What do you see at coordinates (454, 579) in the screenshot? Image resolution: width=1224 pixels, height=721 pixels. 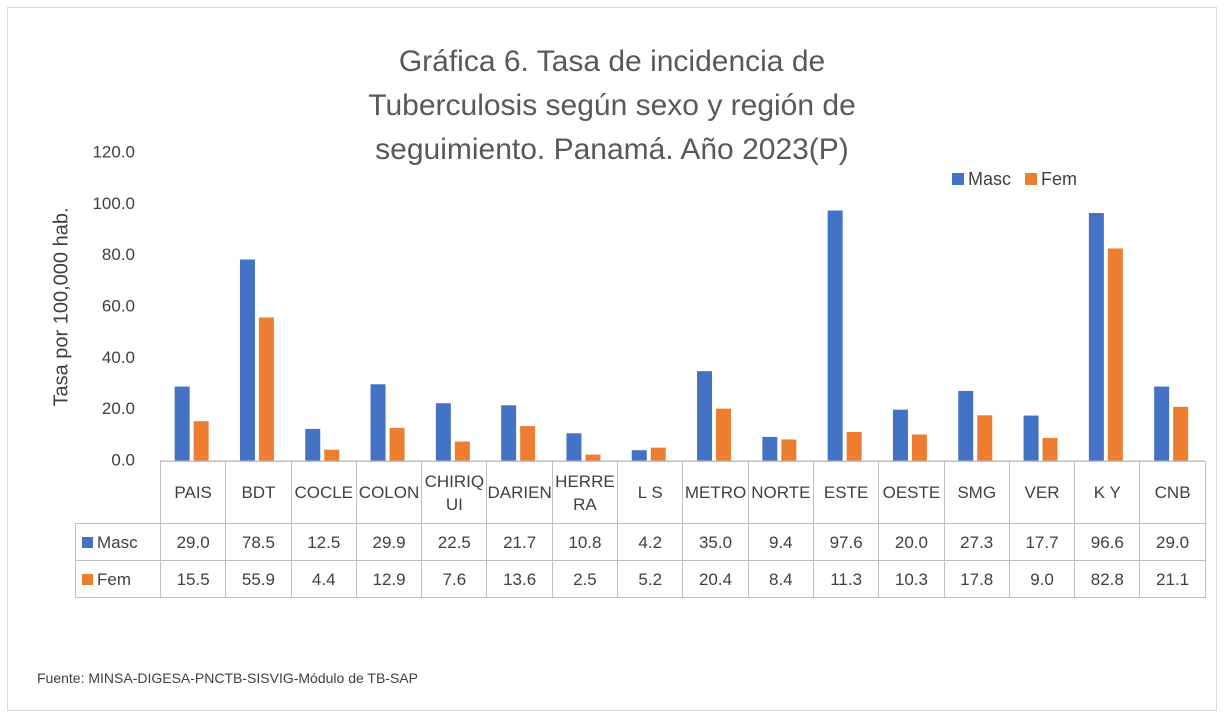 I see `data-label: 7.6` at bounding box center [454, 579].